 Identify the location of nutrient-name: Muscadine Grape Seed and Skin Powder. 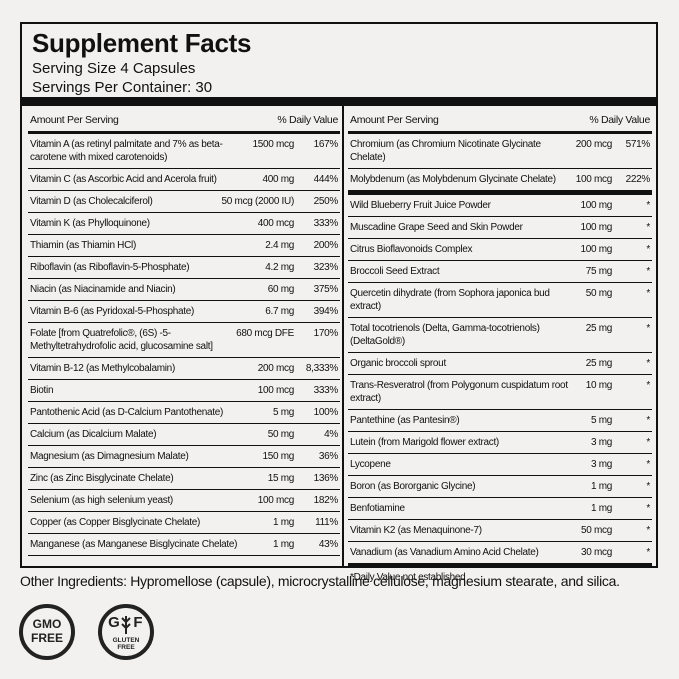
(436, 227).